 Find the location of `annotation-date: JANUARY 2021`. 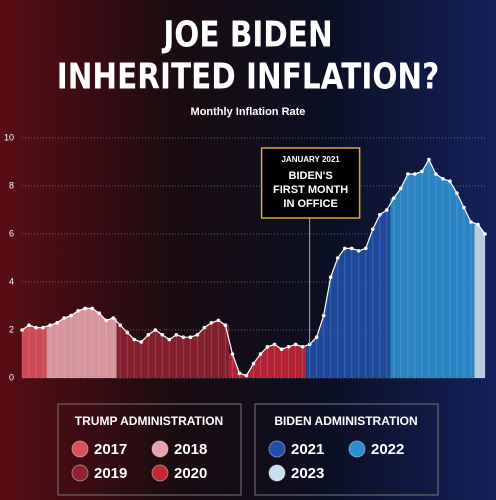

annotation-date: JANUARY 2021 is located at coordinates (310, 159).